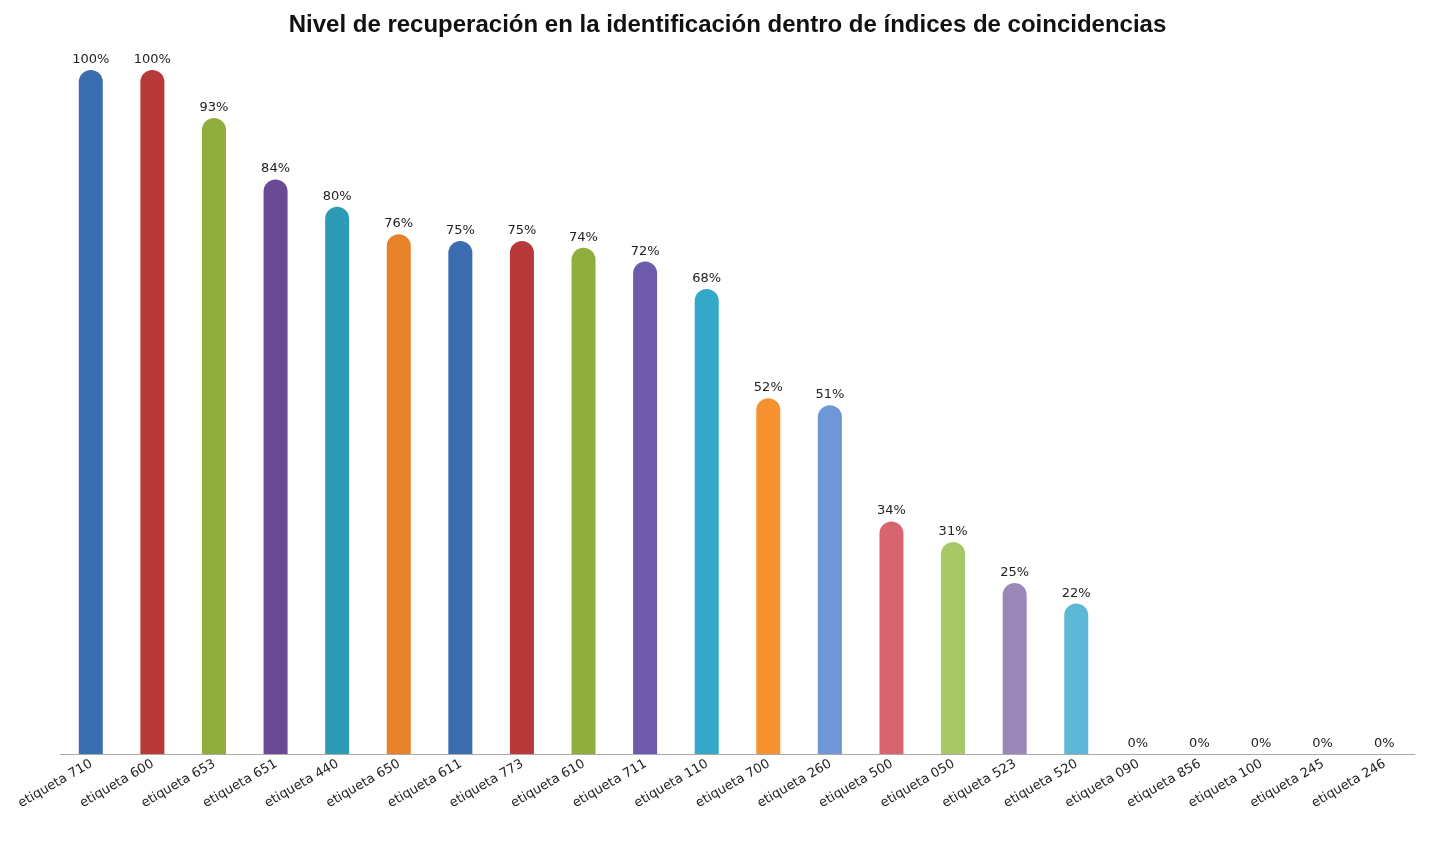 This screenshot has width=1455, height=844. What do you see at coordinates (583, 236) in the screenshot?
I see `data-label: 74%` at bounding box center [583, 236].